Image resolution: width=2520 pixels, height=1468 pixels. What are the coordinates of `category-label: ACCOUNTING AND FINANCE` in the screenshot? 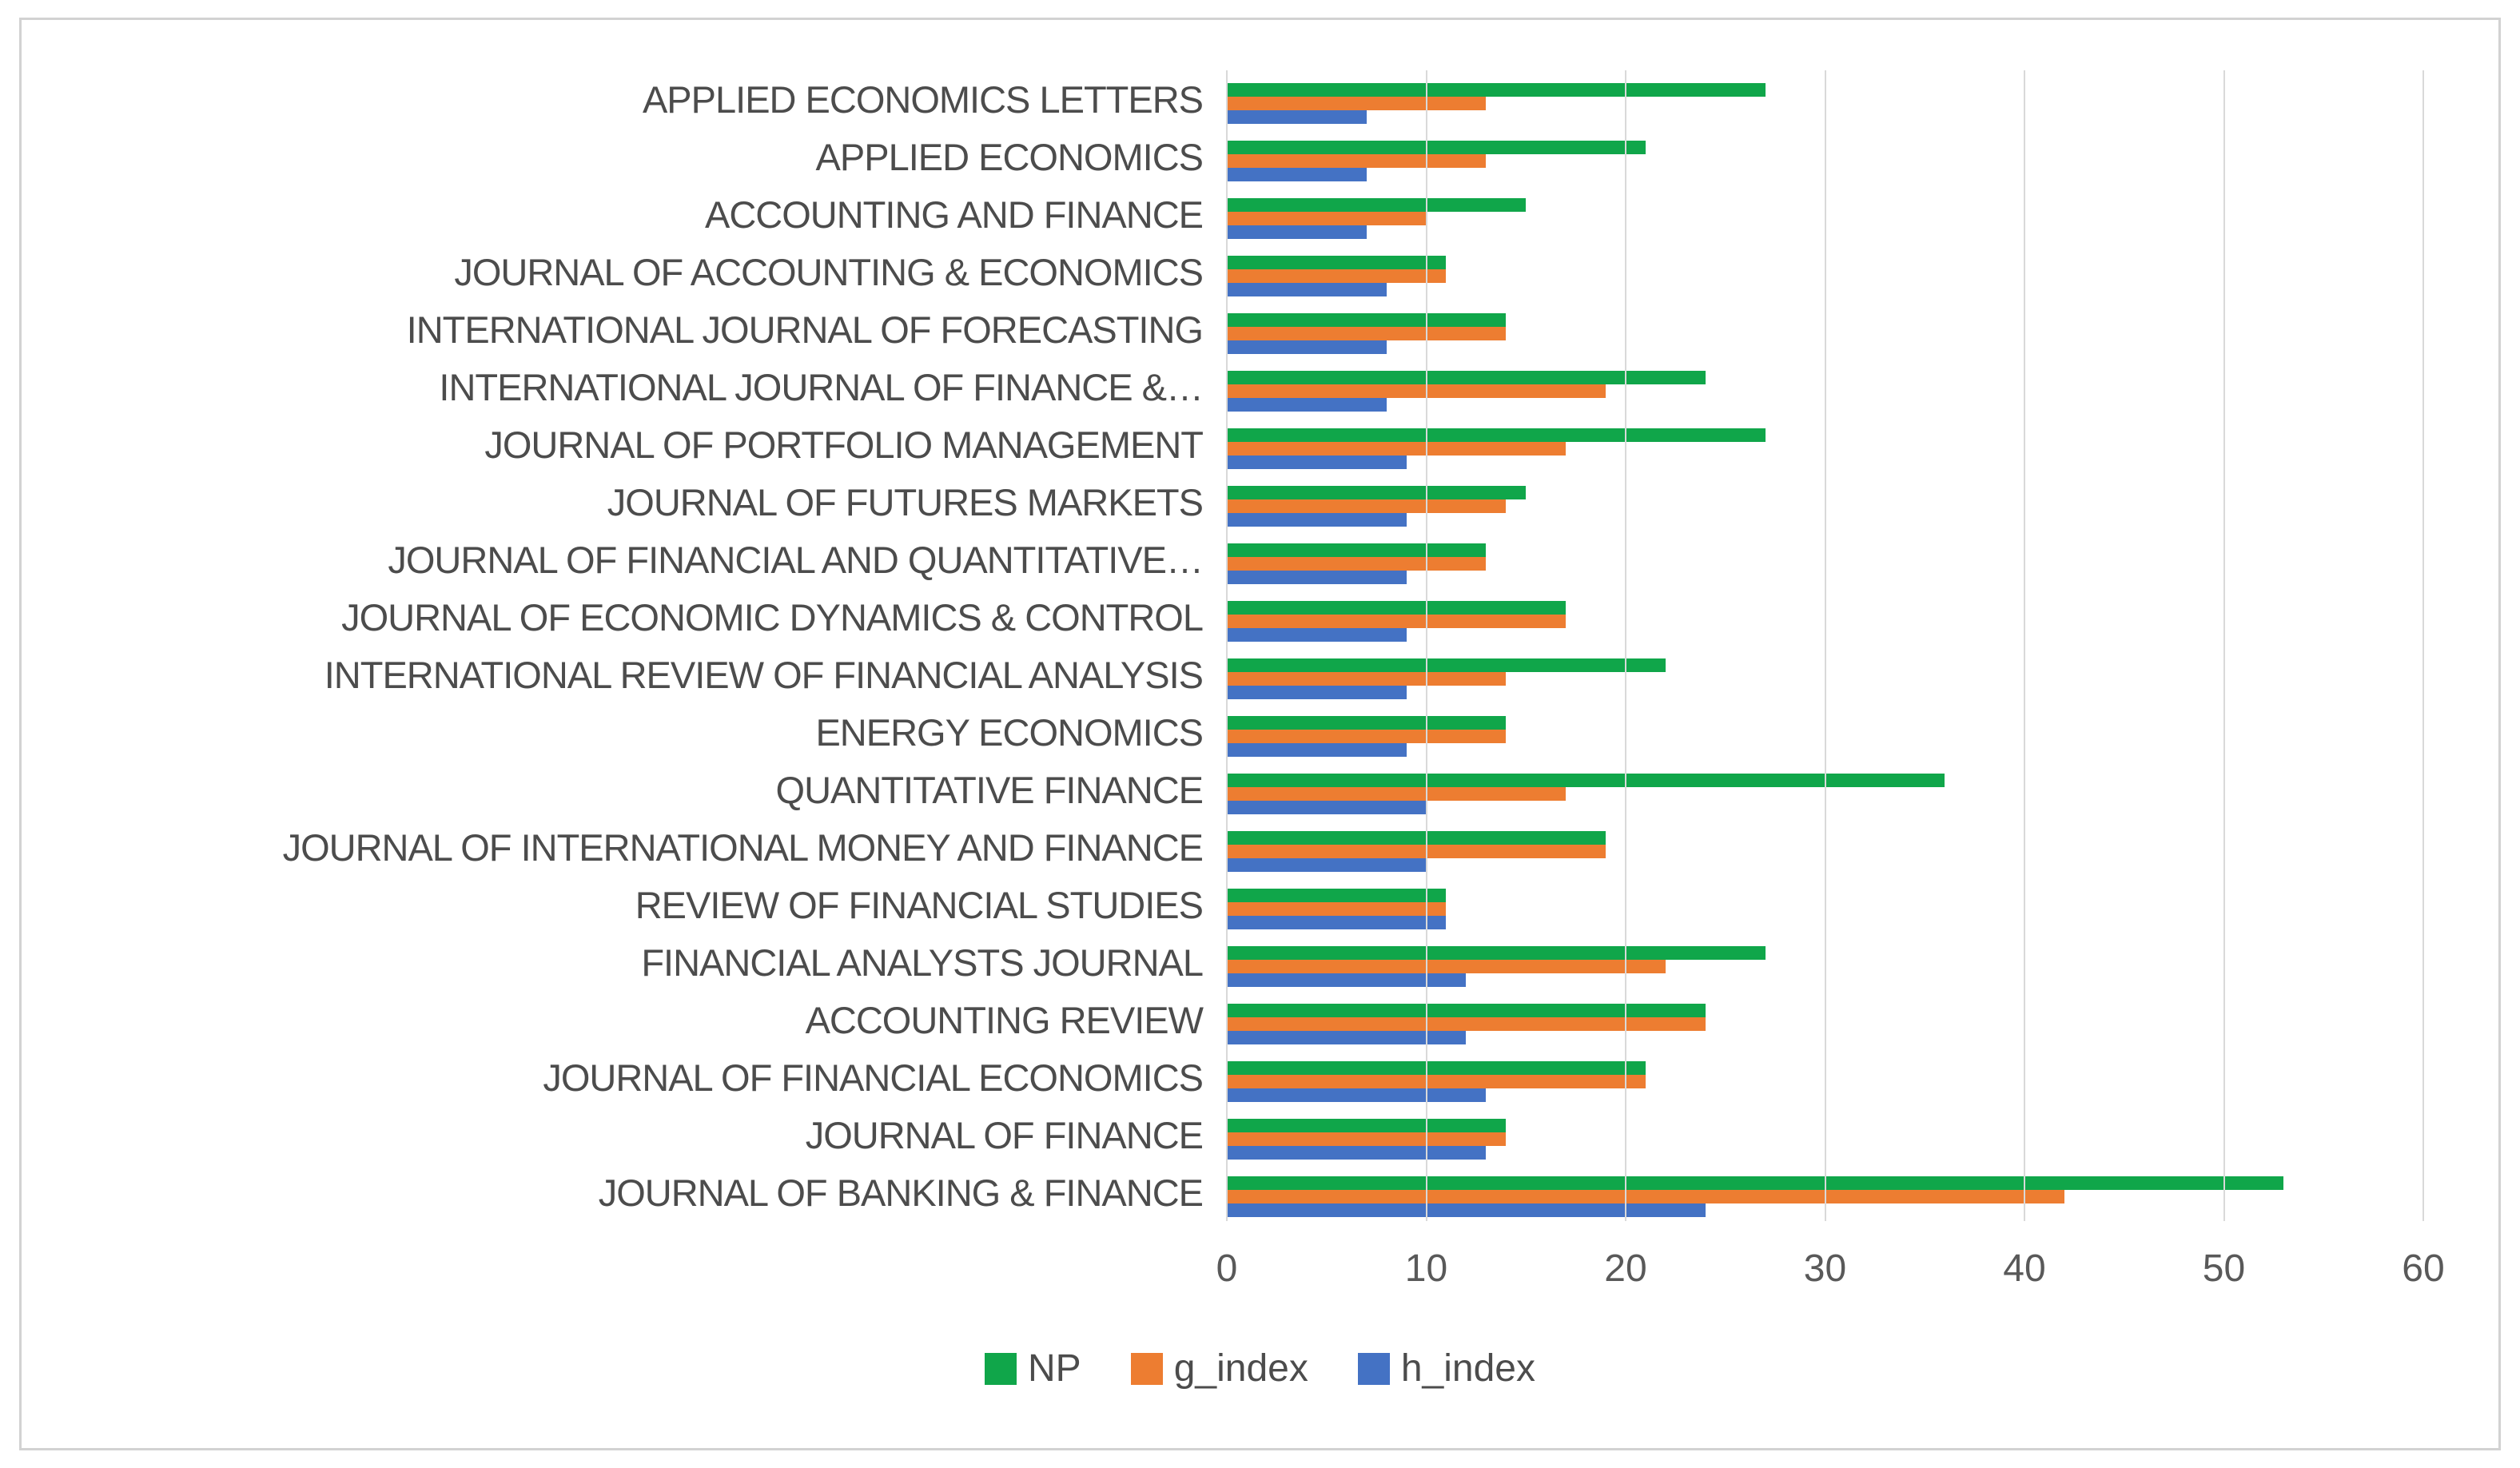 It's located at (954, 215).